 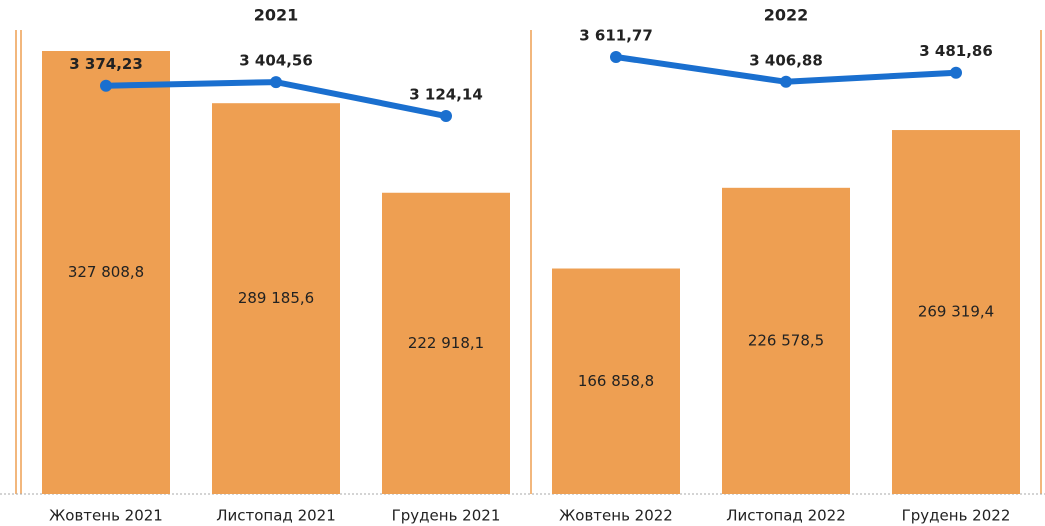 I want to click on x-tick-label: Грудень 2022, so click(x=956, y=516).